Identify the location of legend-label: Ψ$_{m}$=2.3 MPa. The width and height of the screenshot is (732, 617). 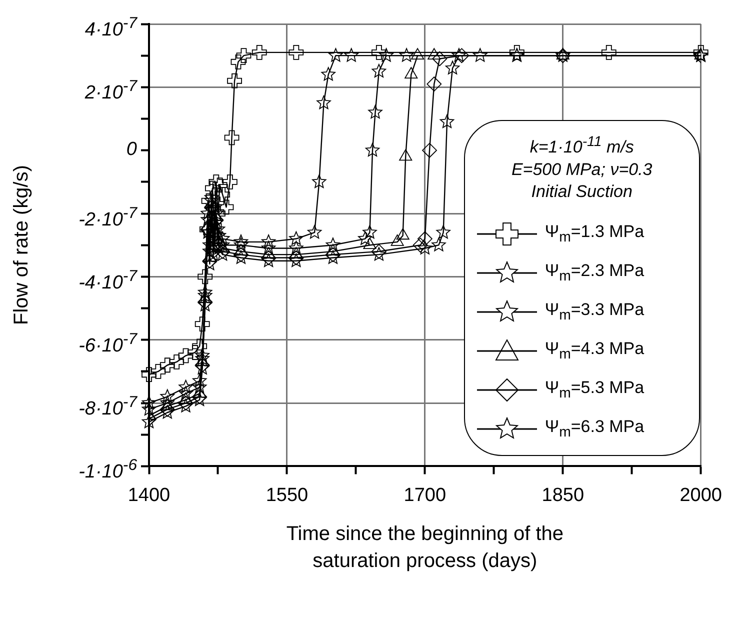
(594, 273).